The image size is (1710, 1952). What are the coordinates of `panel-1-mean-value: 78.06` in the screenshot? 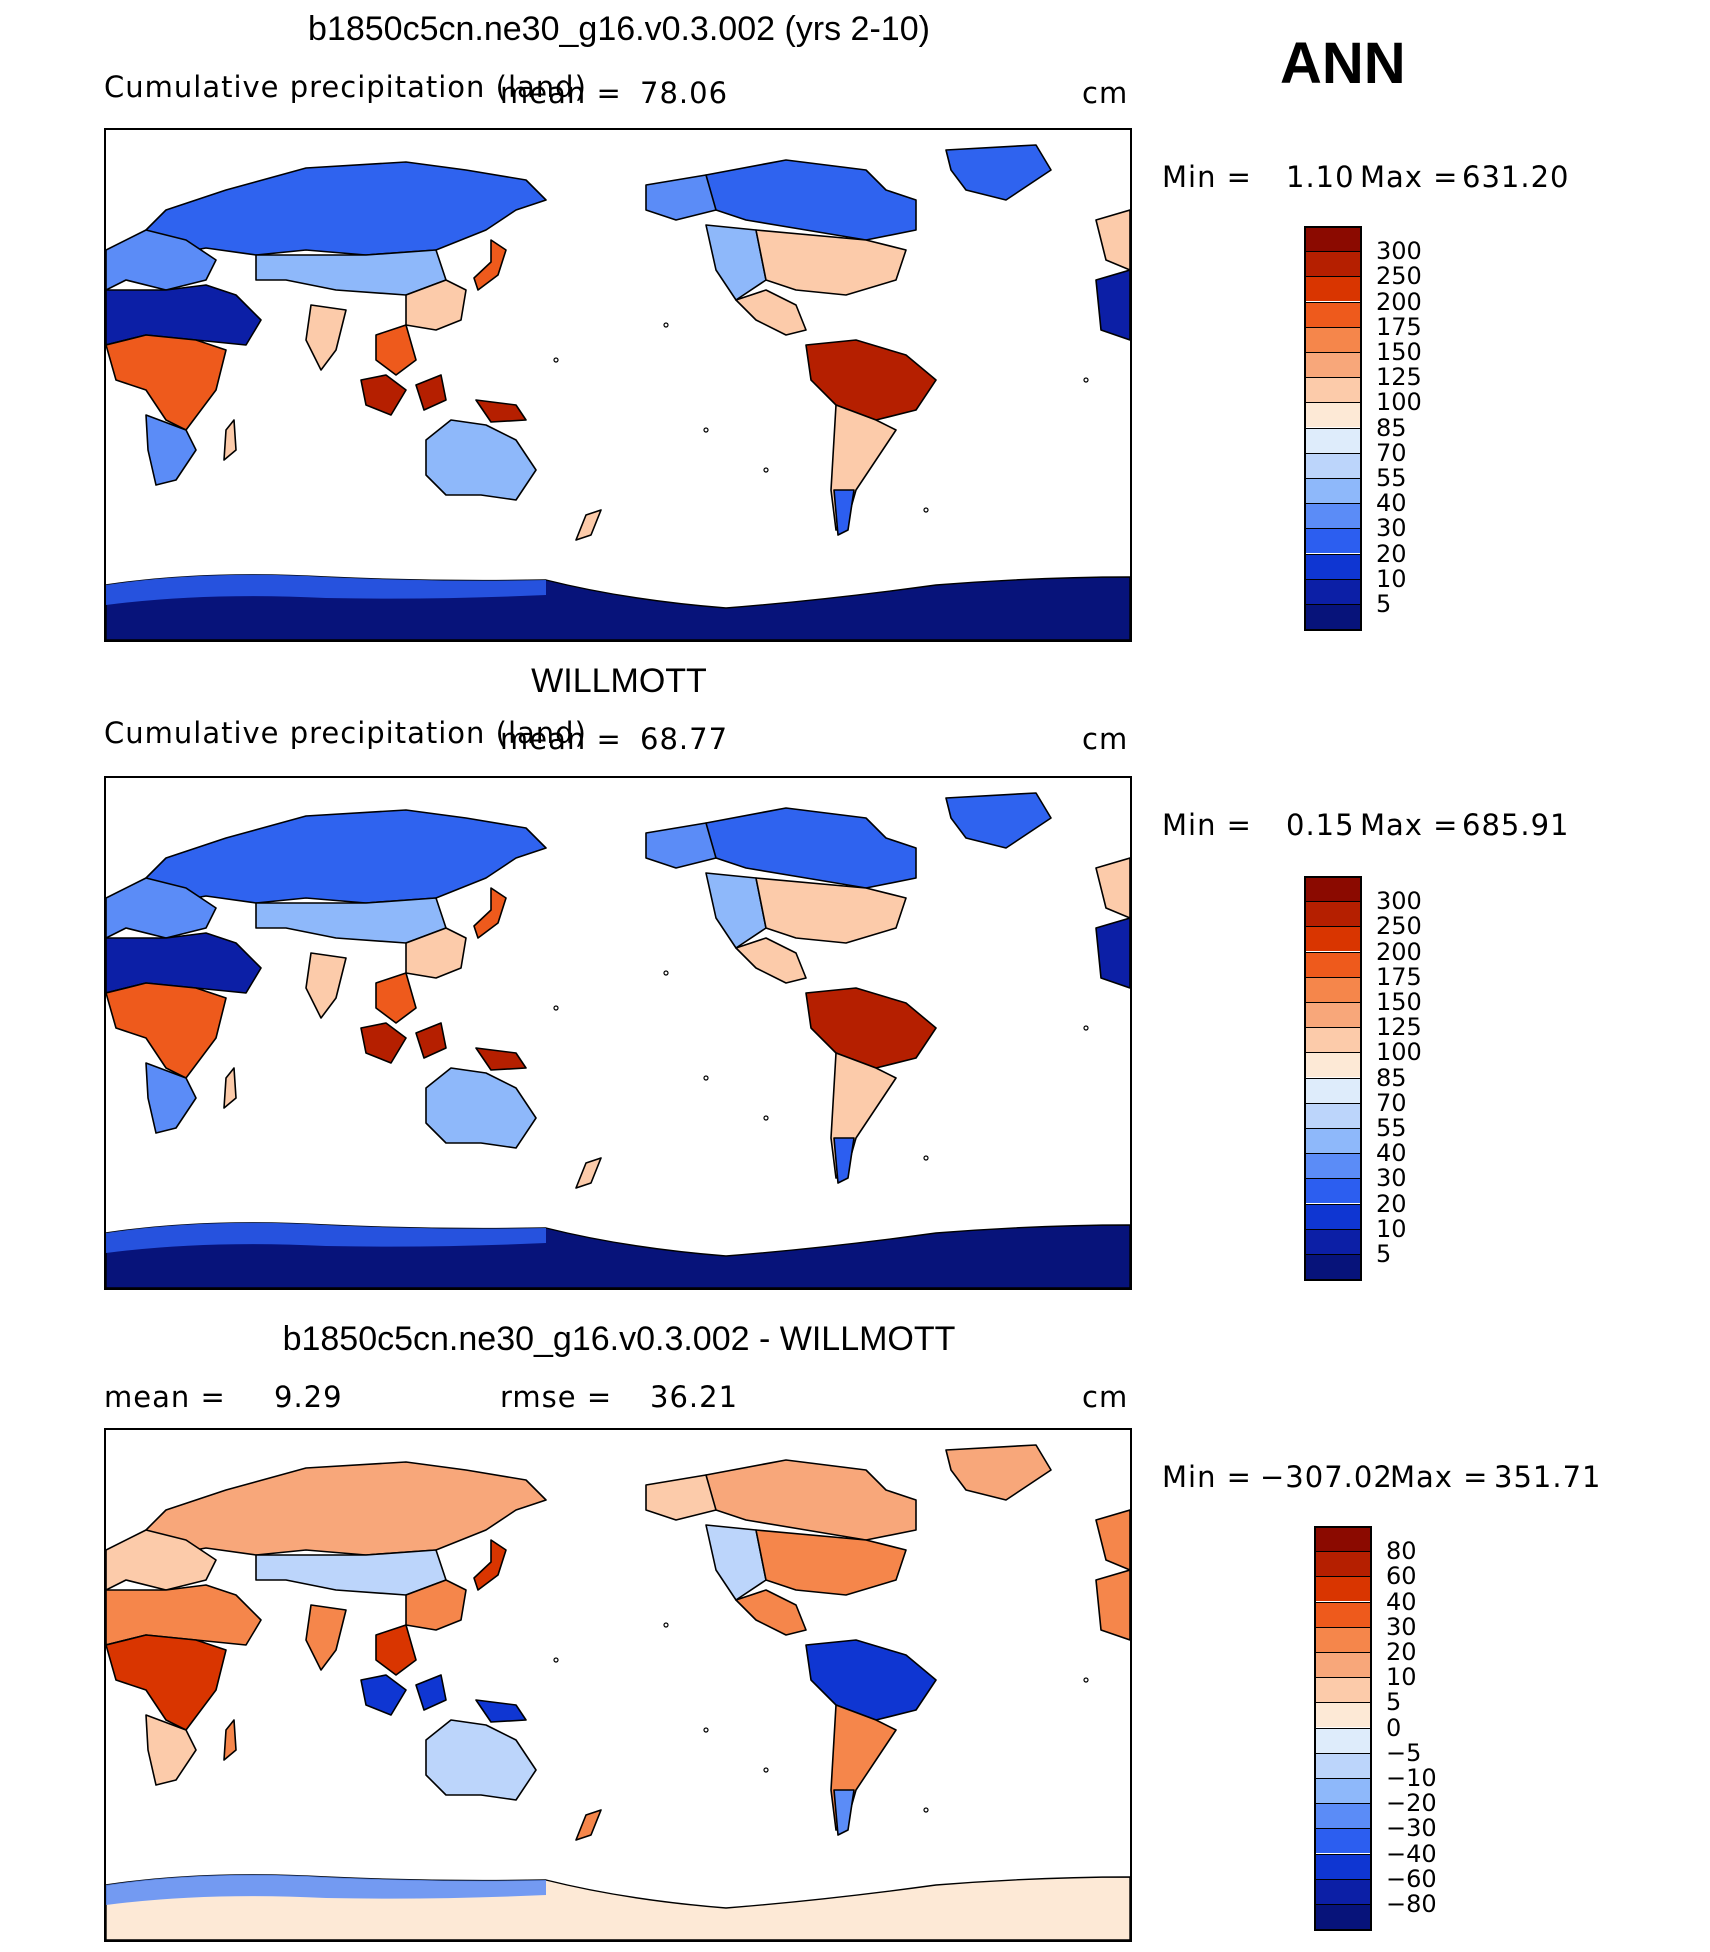 It's located at (684, 93).